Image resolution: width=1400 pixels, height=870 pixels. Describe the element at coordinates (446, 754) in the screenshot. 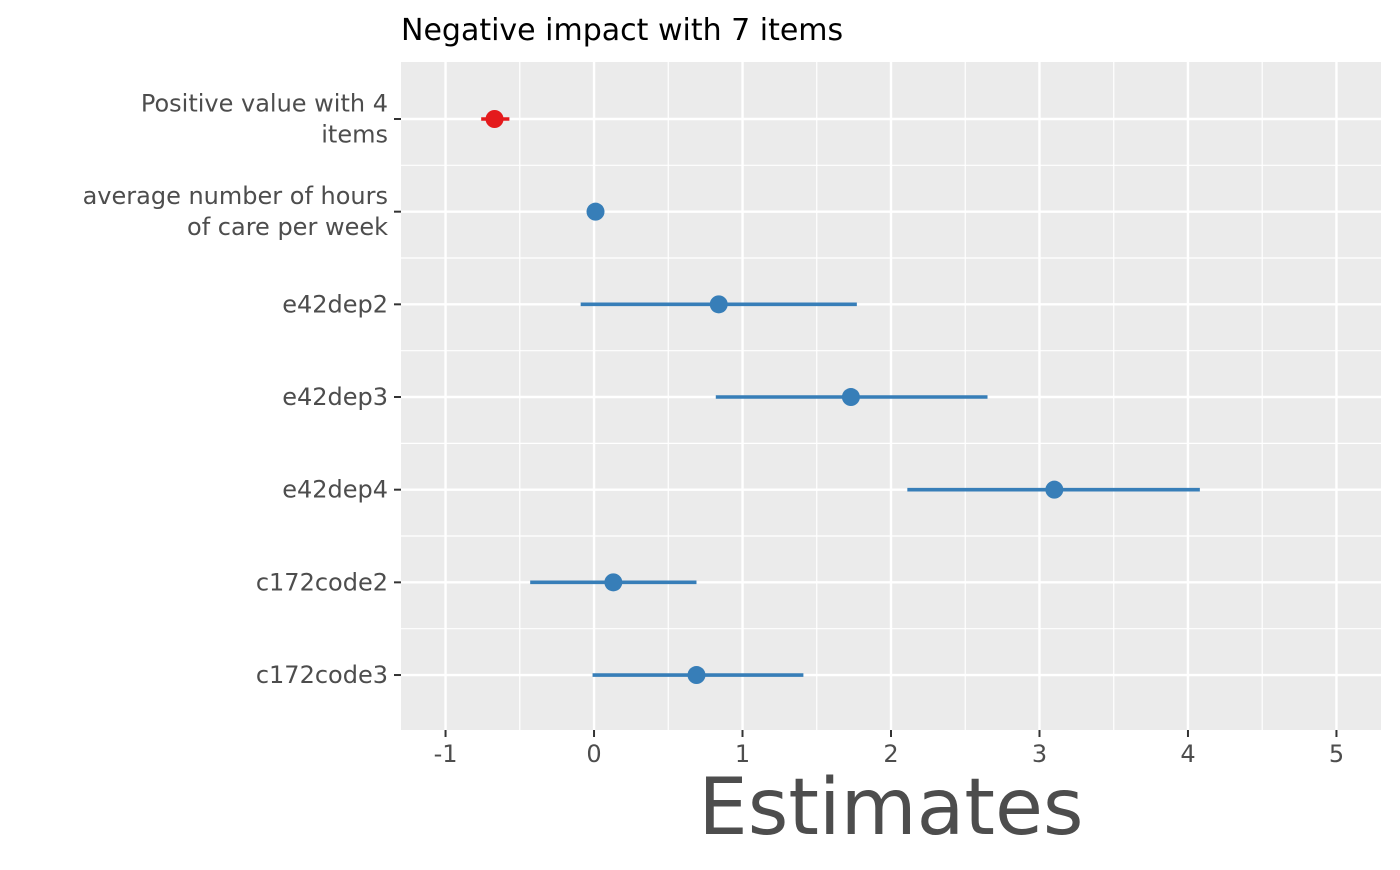

I see `x-tick-label: -1` at that location.